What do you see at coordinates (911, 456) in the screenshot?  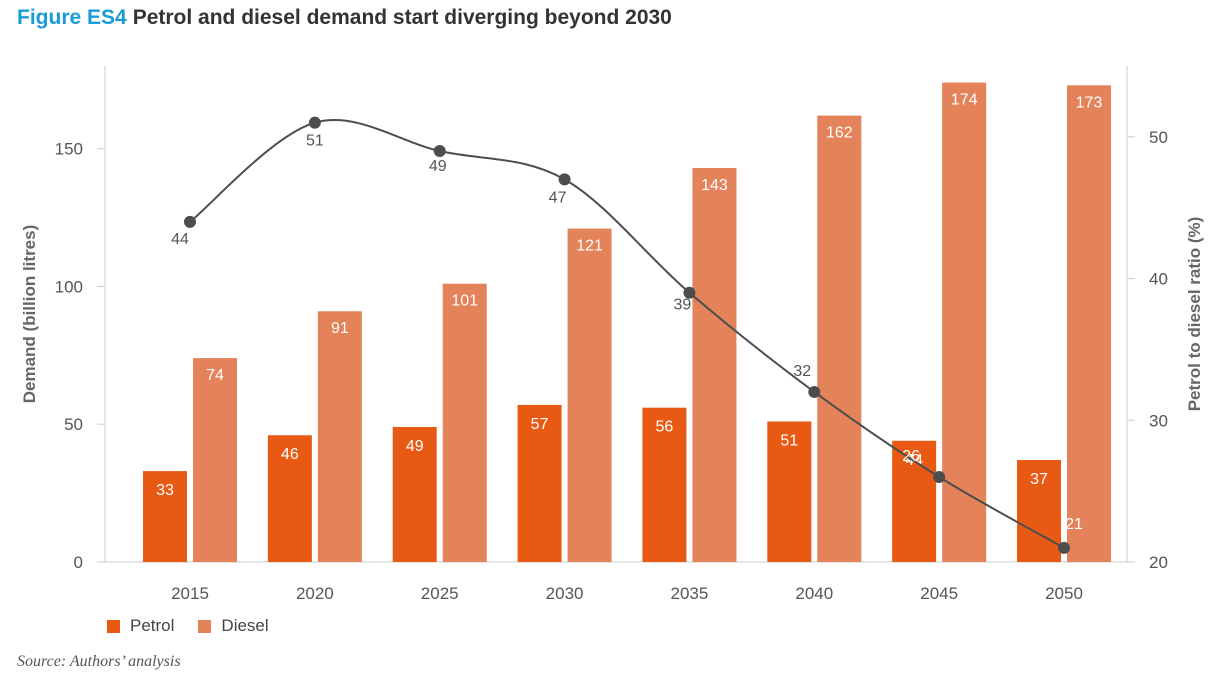 I see `ratio-label-2045: 26` at bounding box center [911, 456].